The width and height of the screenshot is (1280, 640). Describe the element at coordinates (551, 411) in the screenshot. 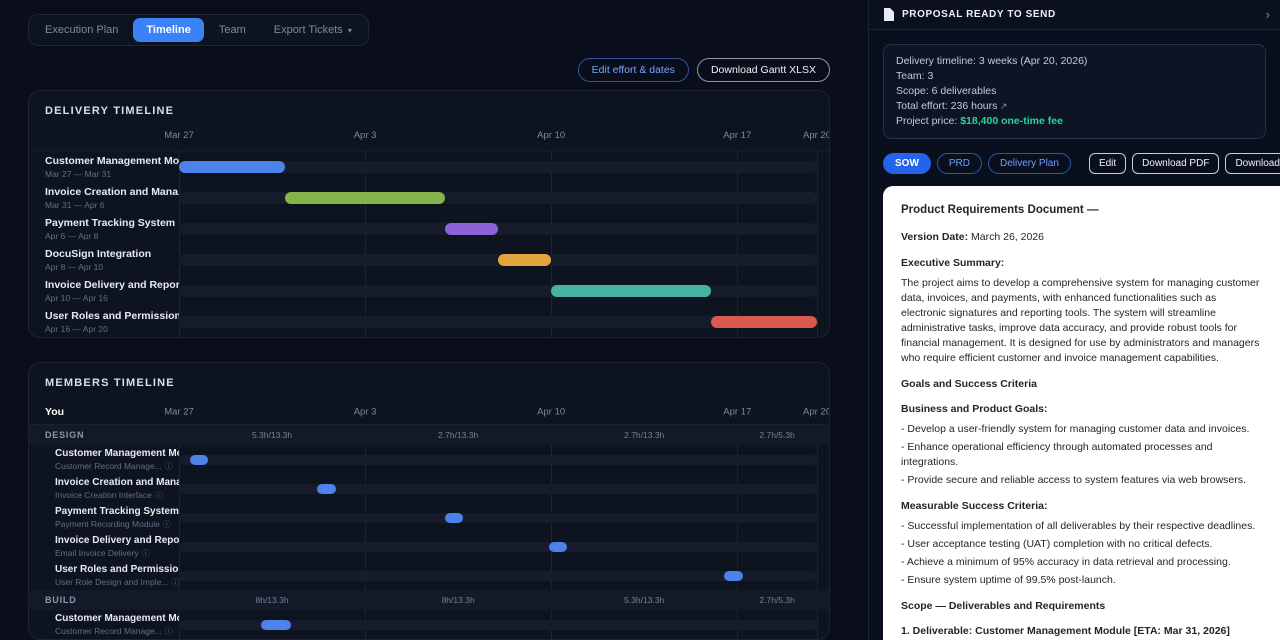

I see `axis-tick: Apr 10` at that location.